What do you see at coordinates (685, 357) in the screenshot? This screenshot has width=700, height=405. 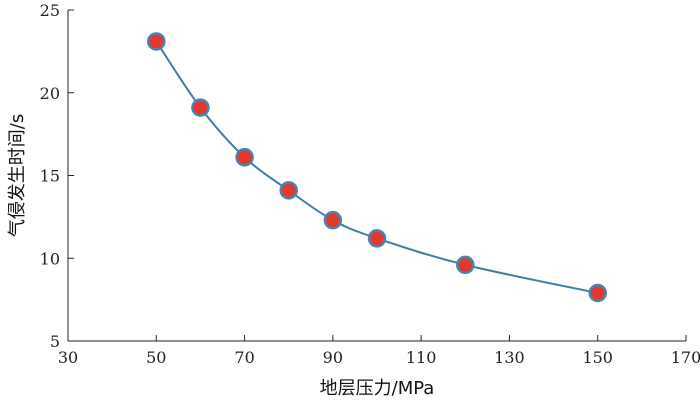 I see `x-tick-label: 170` at bounding box center [685, 357].